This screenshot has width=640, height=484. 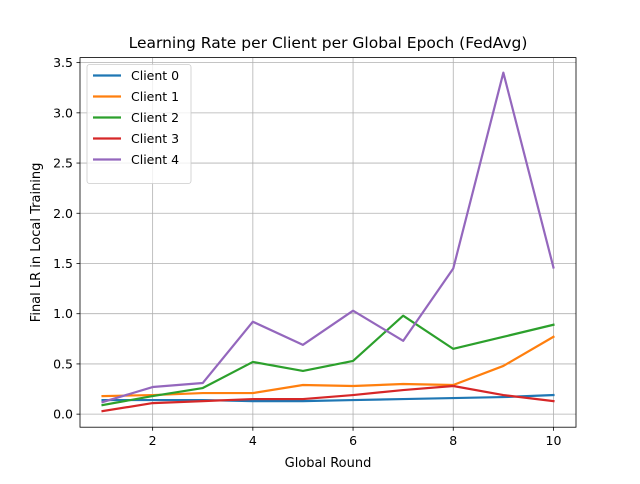 I want to click on legend-label-client-2: Client 2, so click(x=155, y=117).